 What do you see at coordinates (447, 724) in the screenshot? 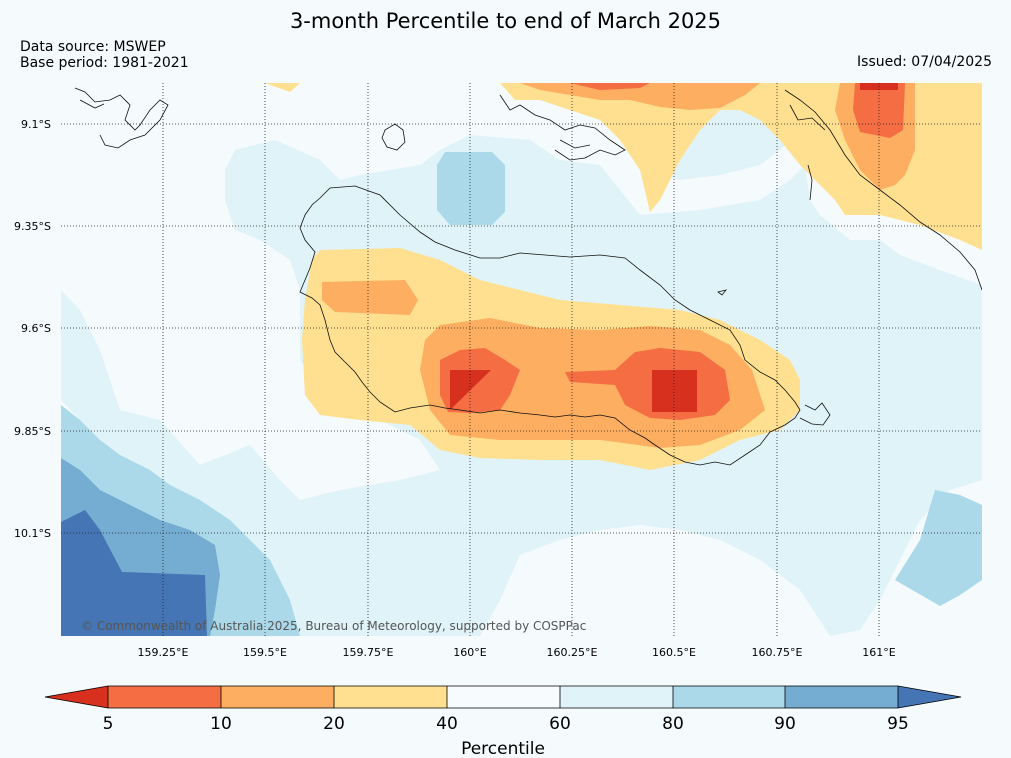
I see `colorbar-tick-label: 40` at bounding box center [447, 724].